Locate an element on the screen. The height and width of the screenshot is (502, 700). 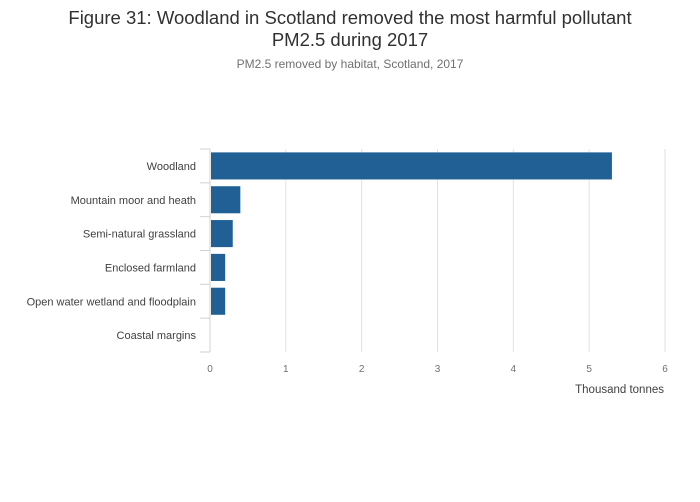
y-axis is located at coordinates (205, 250).